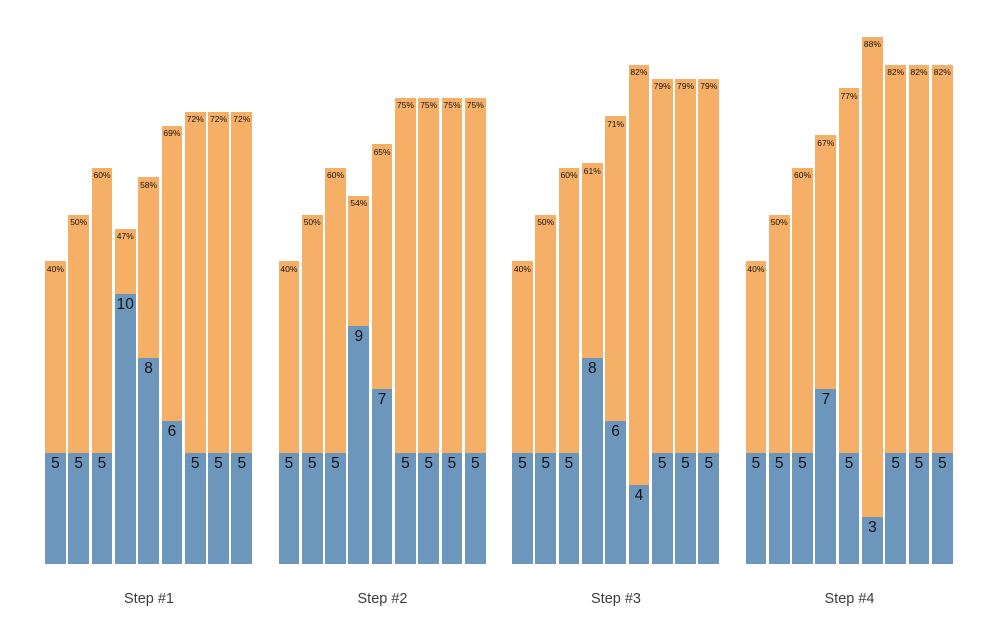  Describe the element at coordinates (616, 599) in the screenshot. I see `group-label-step-3: Step #3` at that location.